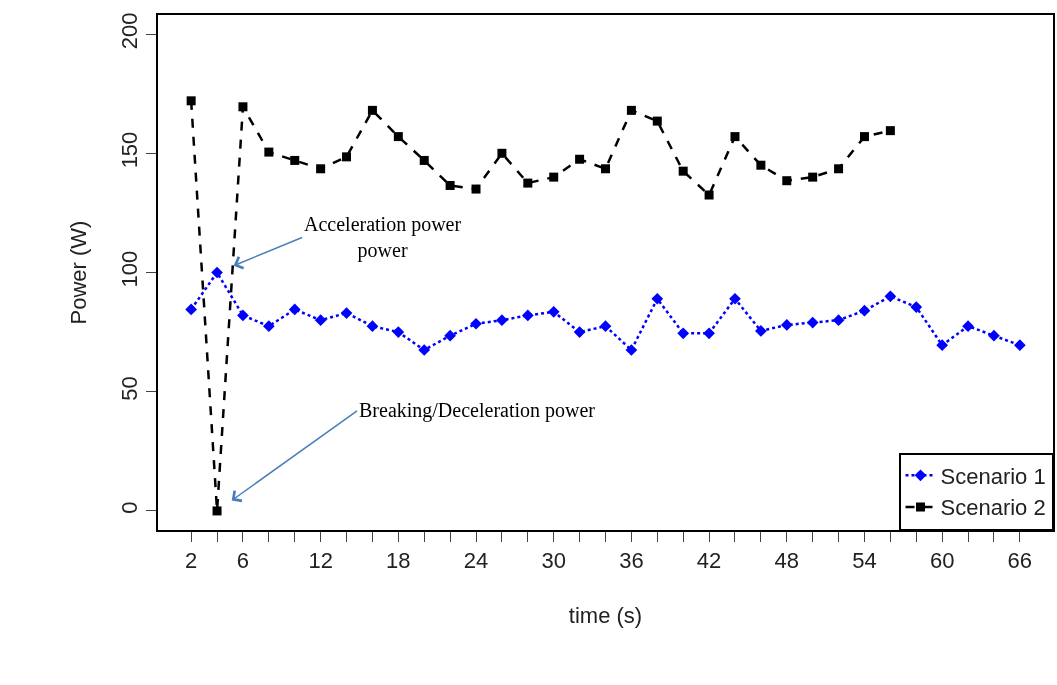  What do you see at coordinates (787, 561) in the screenshot?
I see `x-tick-label: 48` at bounding box center [787, 561].